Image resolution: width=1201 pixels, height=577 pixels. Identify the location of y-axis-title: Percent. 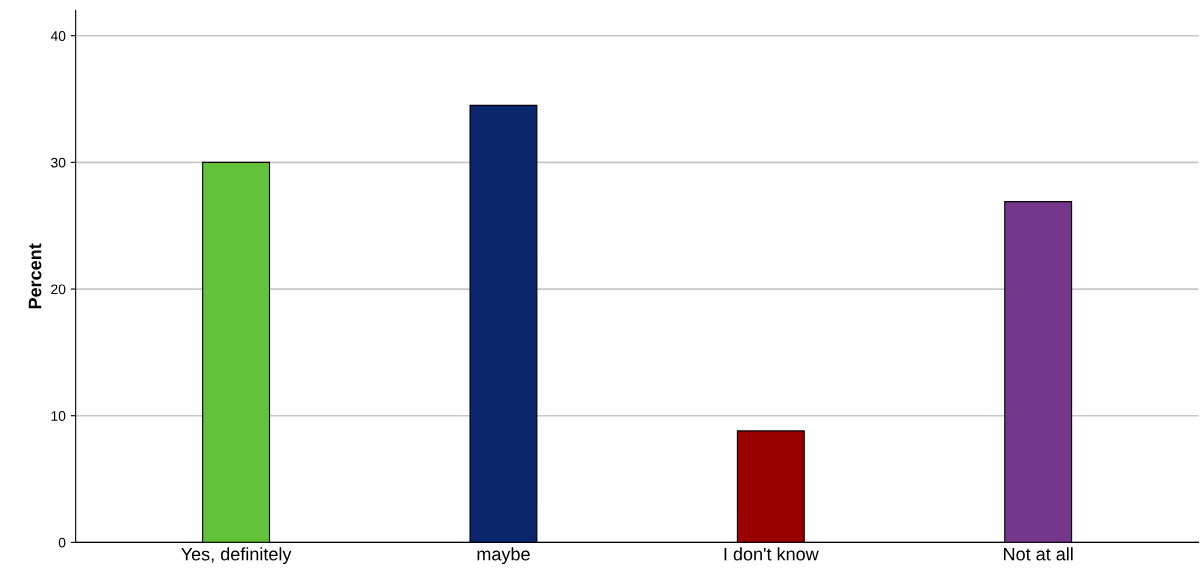
(35, 276).